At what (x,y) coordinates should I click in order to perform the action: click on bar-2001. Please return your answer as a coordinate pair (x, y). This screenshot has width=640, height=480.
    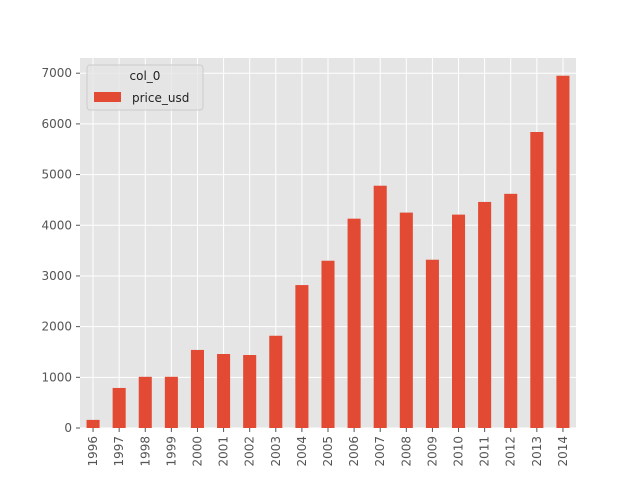
    Looking at the image, I should click on (224, 391).